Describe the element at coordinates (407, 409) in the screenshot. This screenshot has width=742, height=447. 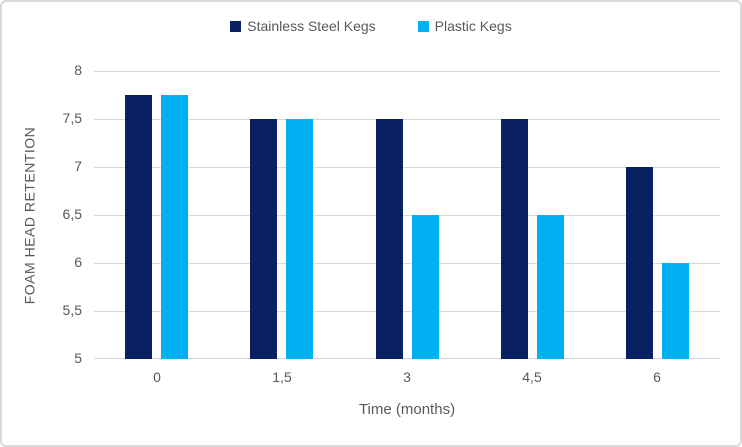
I see `x-axis-title: Time (months)` at that location.